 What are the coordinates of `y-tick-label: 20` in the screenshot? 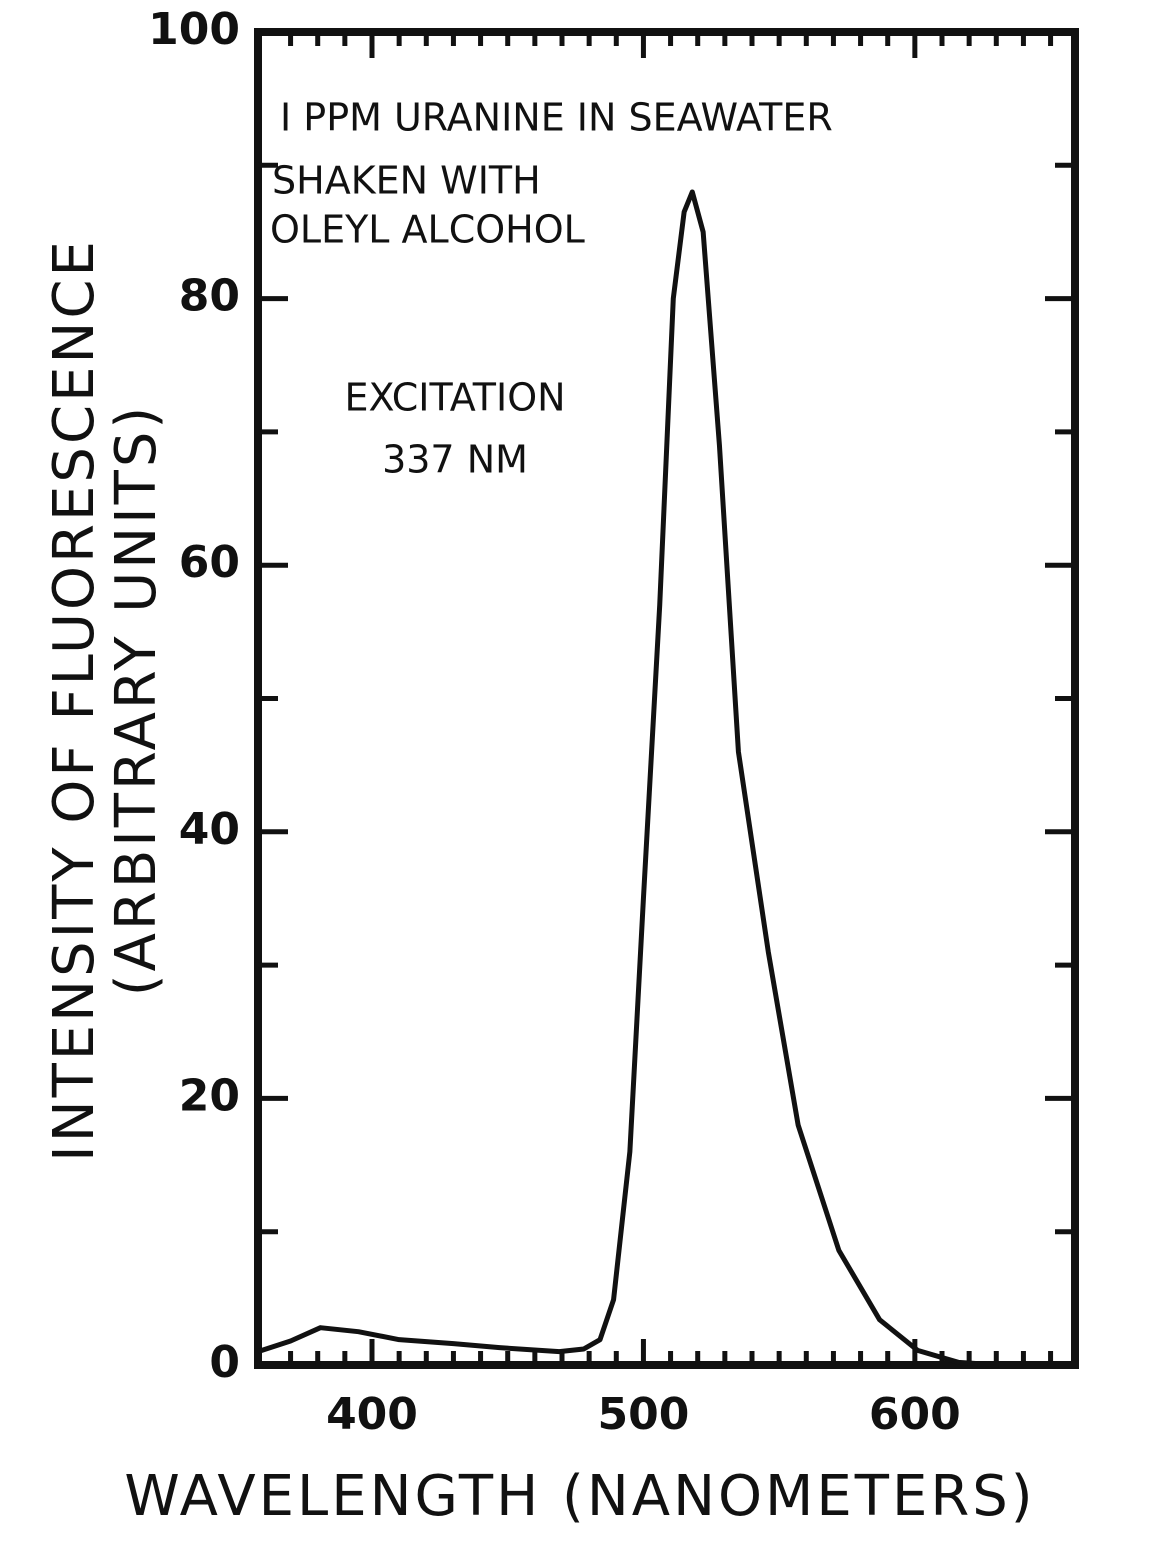 It's located at (209, 1095).